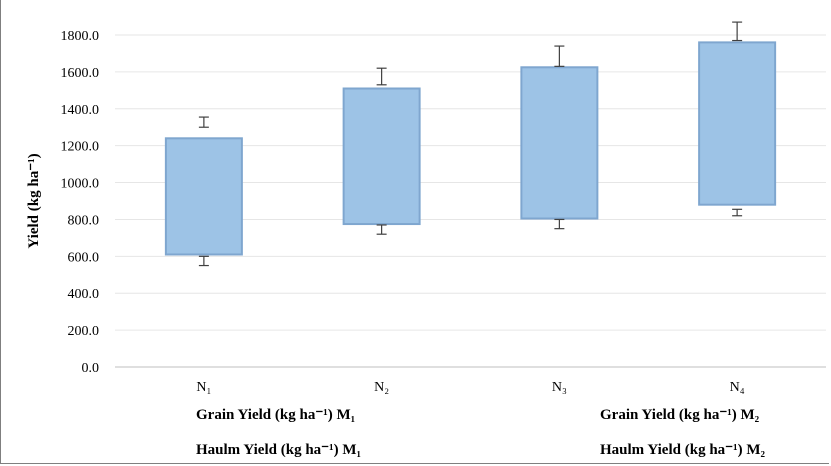  What do you see at coordinates (80, 110) in the screenshot?
I see `y-tick-label: 1400.0` at bounding box center [80, 110].